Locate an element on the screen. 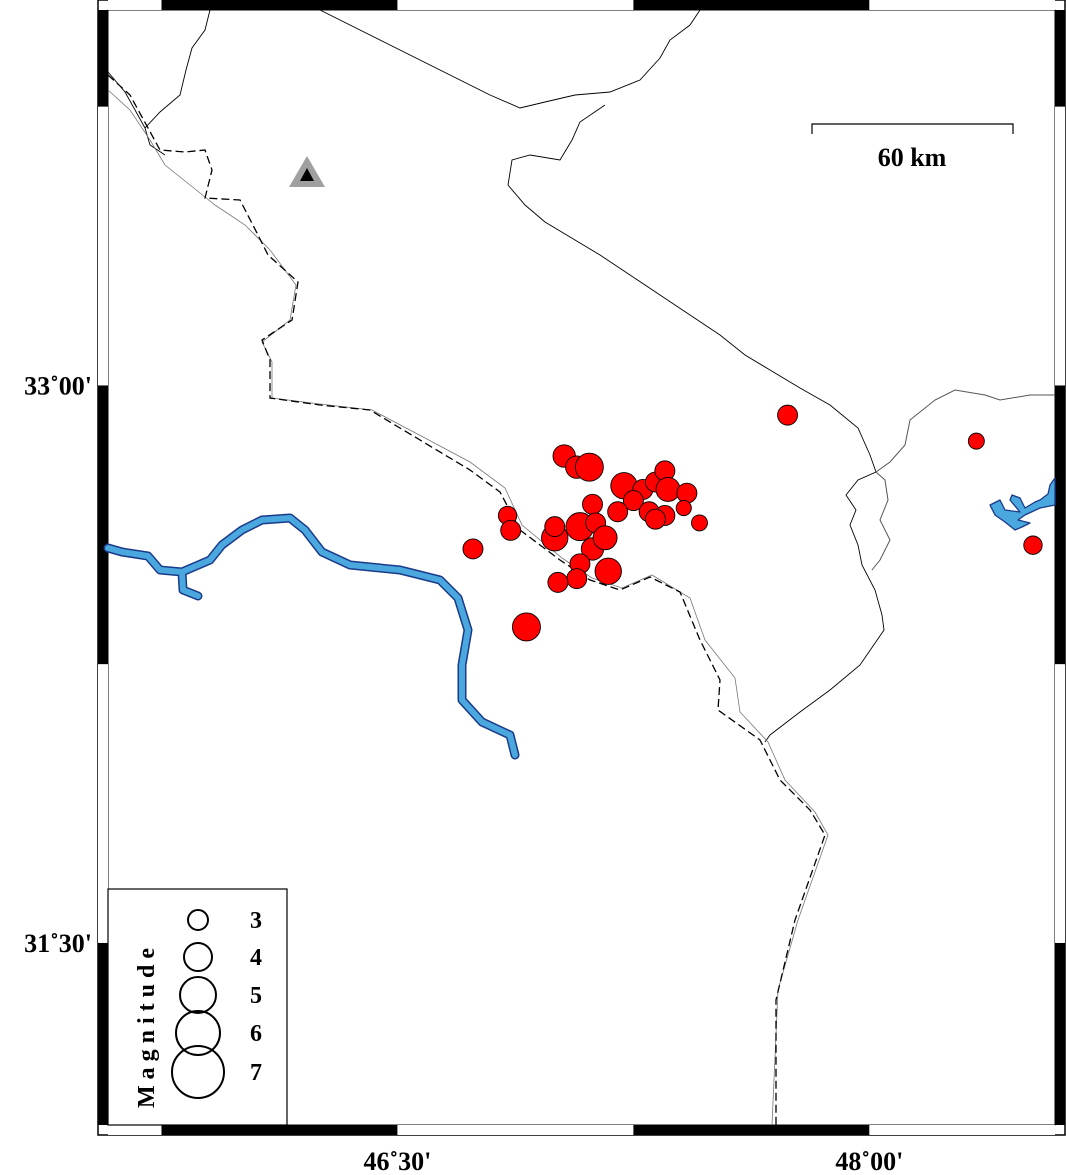  legend-label: 3 is located at coordinates (256, 921).